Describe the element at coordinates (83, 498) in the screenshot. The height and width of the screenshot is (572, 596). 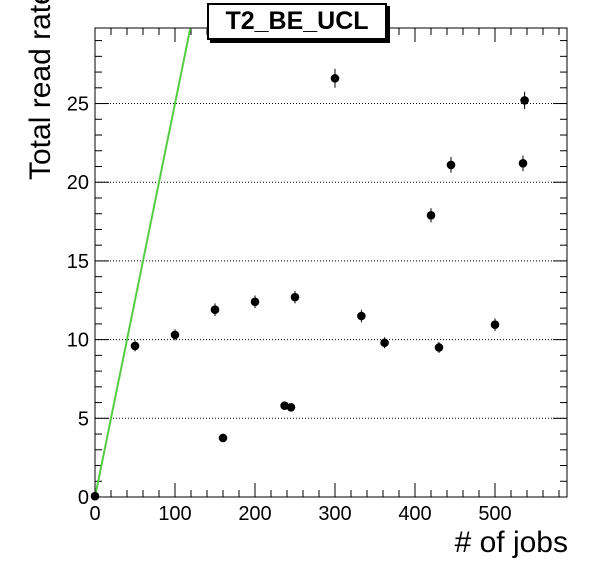
I see `y-tick-label: 0` at that location.